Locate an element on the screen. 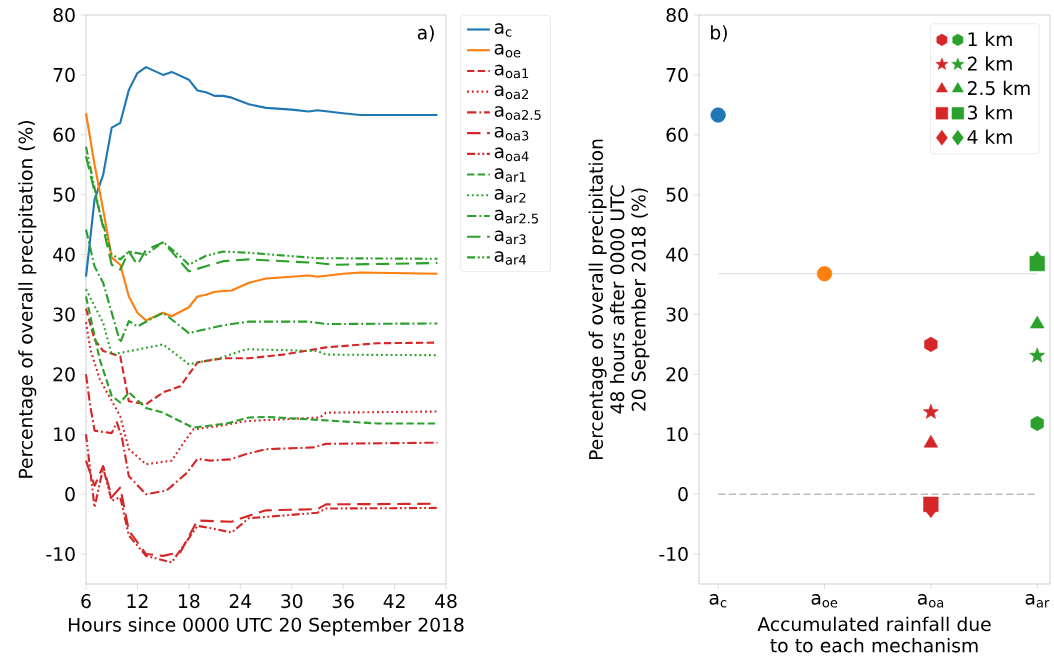 This screenshot has width=1054, height=661. x-tick-label: a$_{oe}$ is located at coordinates (824, 601).